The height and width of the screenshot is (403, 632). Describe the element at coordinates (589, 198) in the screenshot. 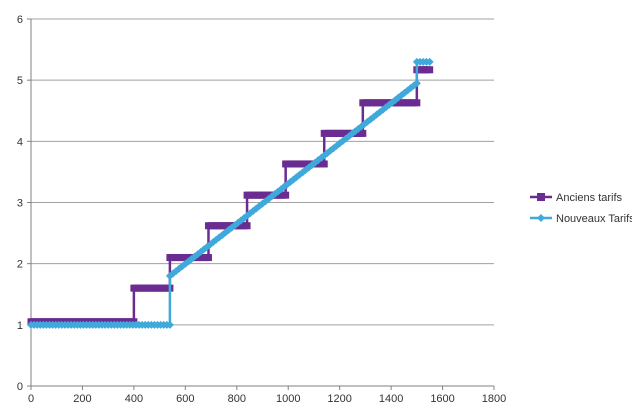

I see `legend-label: Anciens tarifs` at that location.